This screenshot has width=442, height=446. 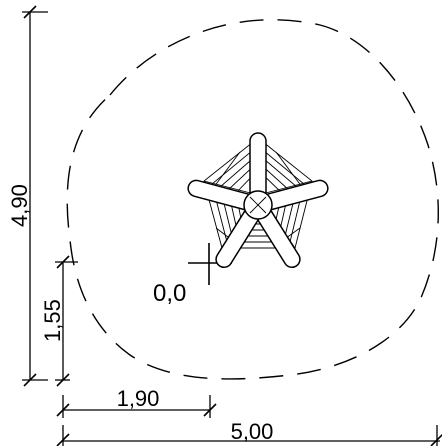 I want to click on dimension-offset-height: 1,55, so click(x=59, y=321).